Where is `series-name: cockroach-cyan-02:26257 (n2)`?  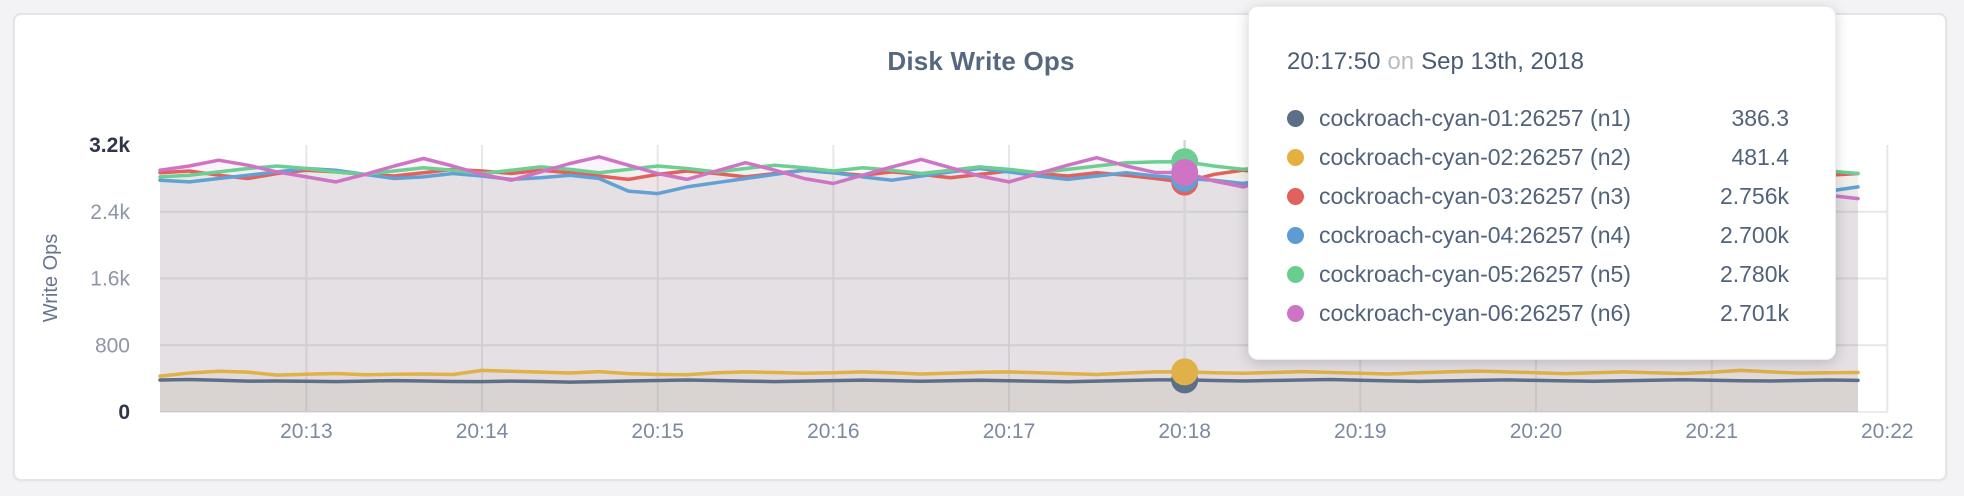
series-name: cockroach-cyan-02:26257 (n2) is located at coordinates (1475, 157).